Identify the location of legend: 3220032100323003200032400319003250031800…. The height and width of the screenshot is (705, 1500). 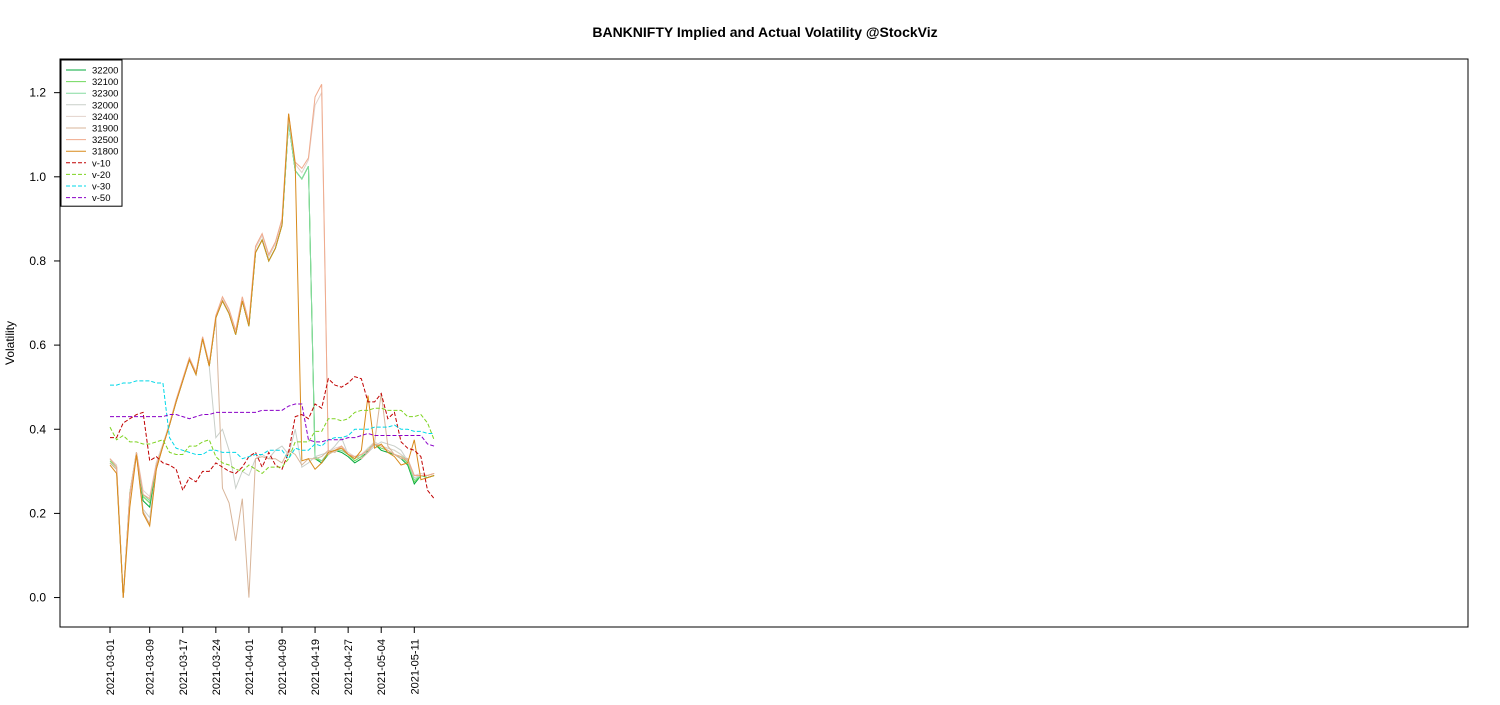
(91, 133).